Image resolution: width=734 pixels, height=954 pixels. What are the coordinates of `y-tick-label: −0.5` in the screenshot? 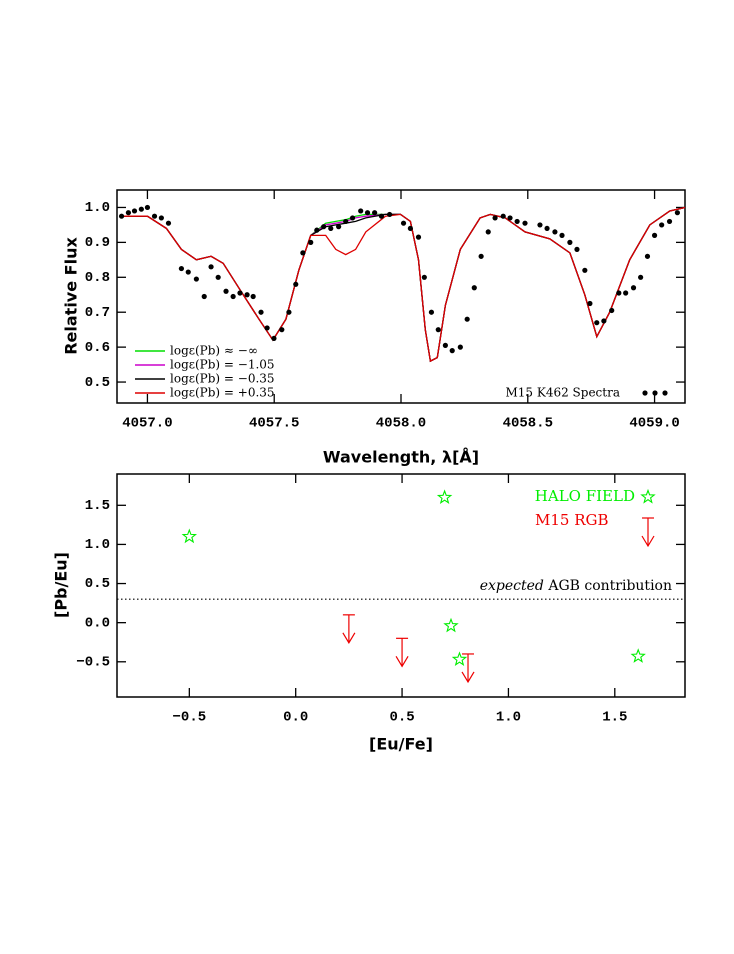 It's located at (93, 662).